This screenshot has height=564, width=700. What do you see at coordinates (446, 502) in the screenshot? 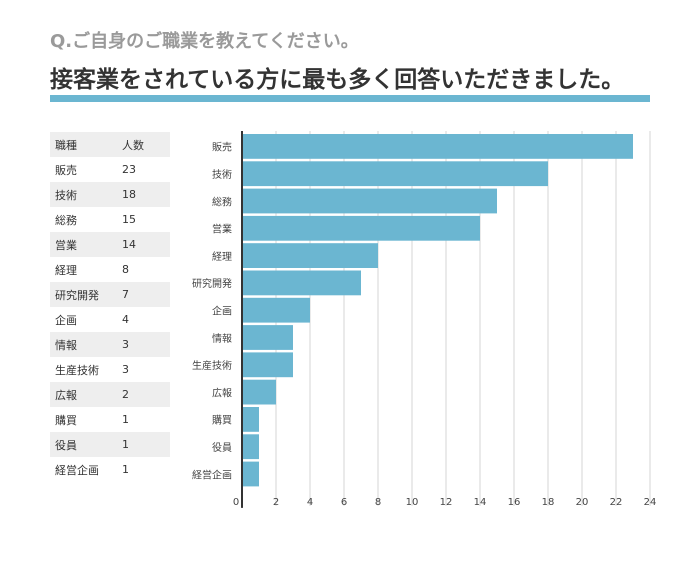
I see `x-tick-label: 12` at bounding box center [446, 502].